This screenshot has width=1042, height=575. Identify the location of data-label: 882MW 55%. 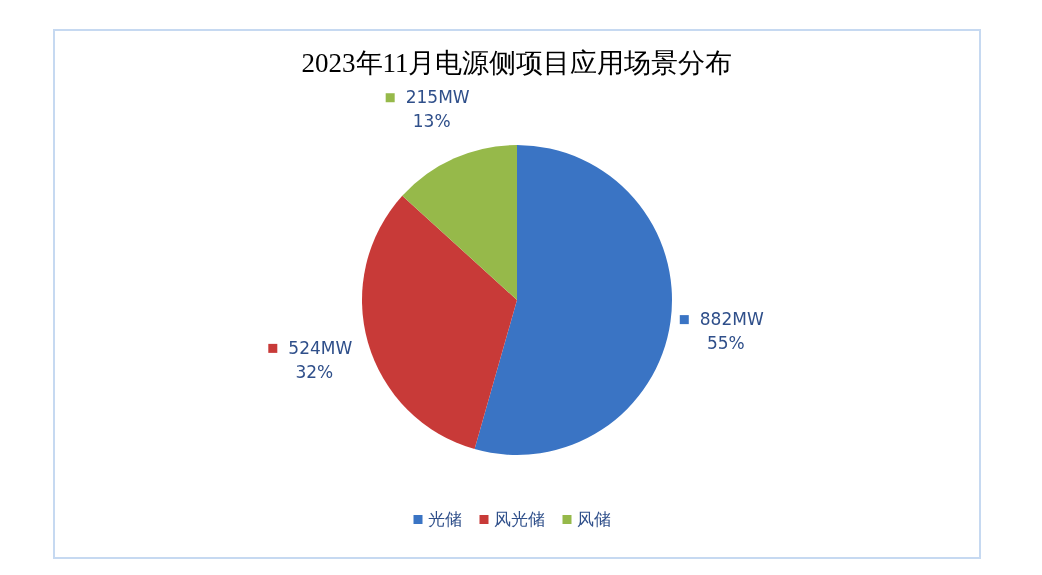
(731, 331).